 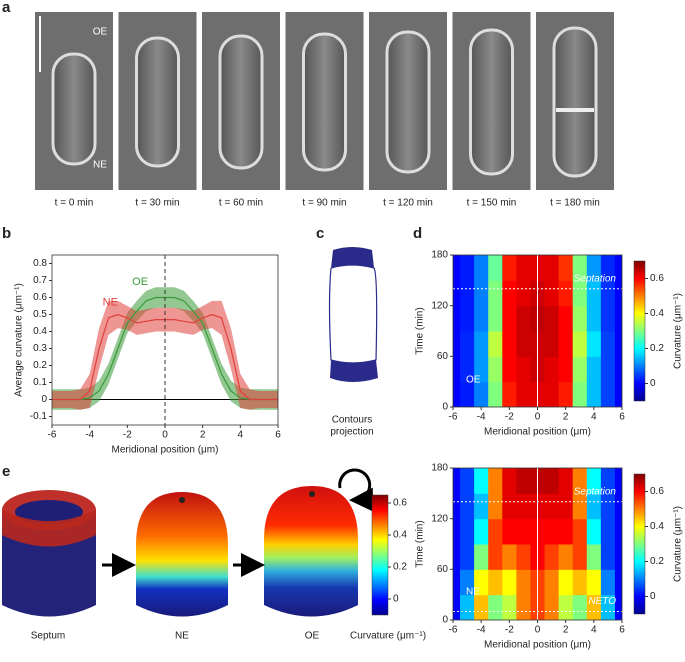 What do you see at coordinates (6, 233) in the screenshot?
I see `panel-letter: b` at bounding box center [6, 233].